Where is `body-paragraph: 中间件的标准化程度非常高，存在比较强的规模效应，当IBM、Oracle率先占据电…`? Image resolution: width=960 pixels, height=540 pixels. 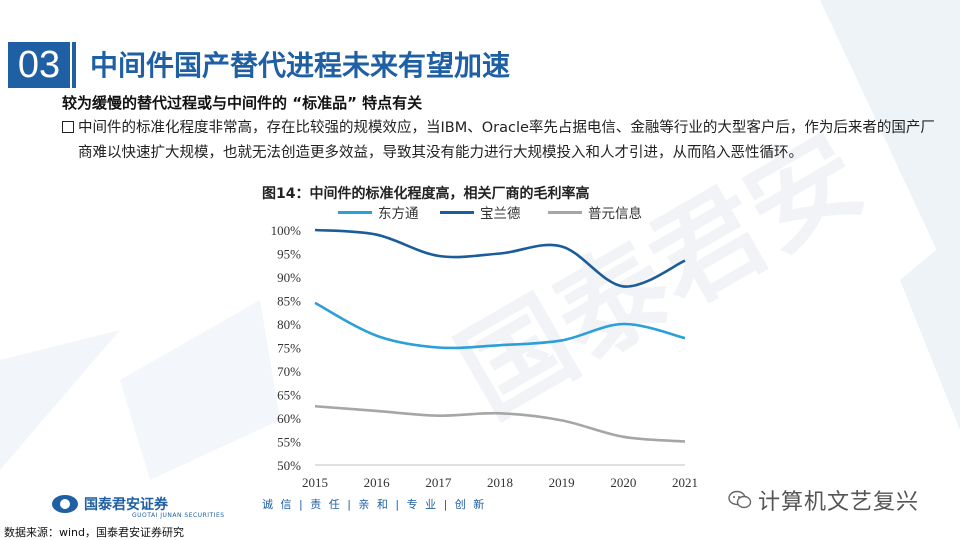 body-paragraph: 中间件的标准化程度非常高，存在比较强的规模效应，当IBM、Oracle率先占据电… is located at coordinates (506, 140).